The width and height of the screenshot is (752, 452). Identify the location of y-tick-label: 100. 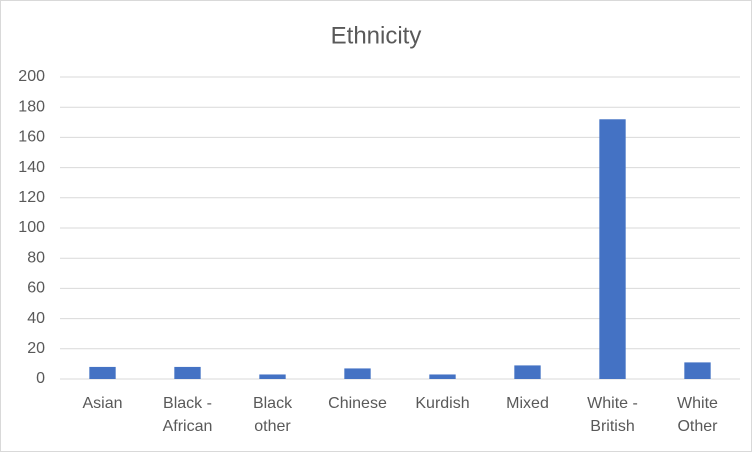
(31, 227).